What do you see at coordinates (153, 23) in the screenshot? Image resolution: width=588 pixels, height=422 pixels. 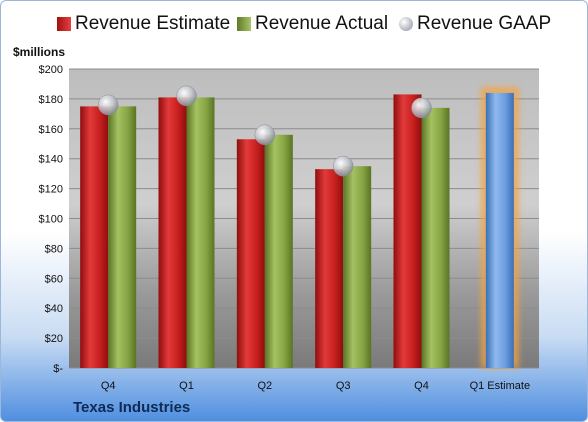 I see `legend-label-revenue-estimate: Revenue Estimate` at bounding box center [153, 23].